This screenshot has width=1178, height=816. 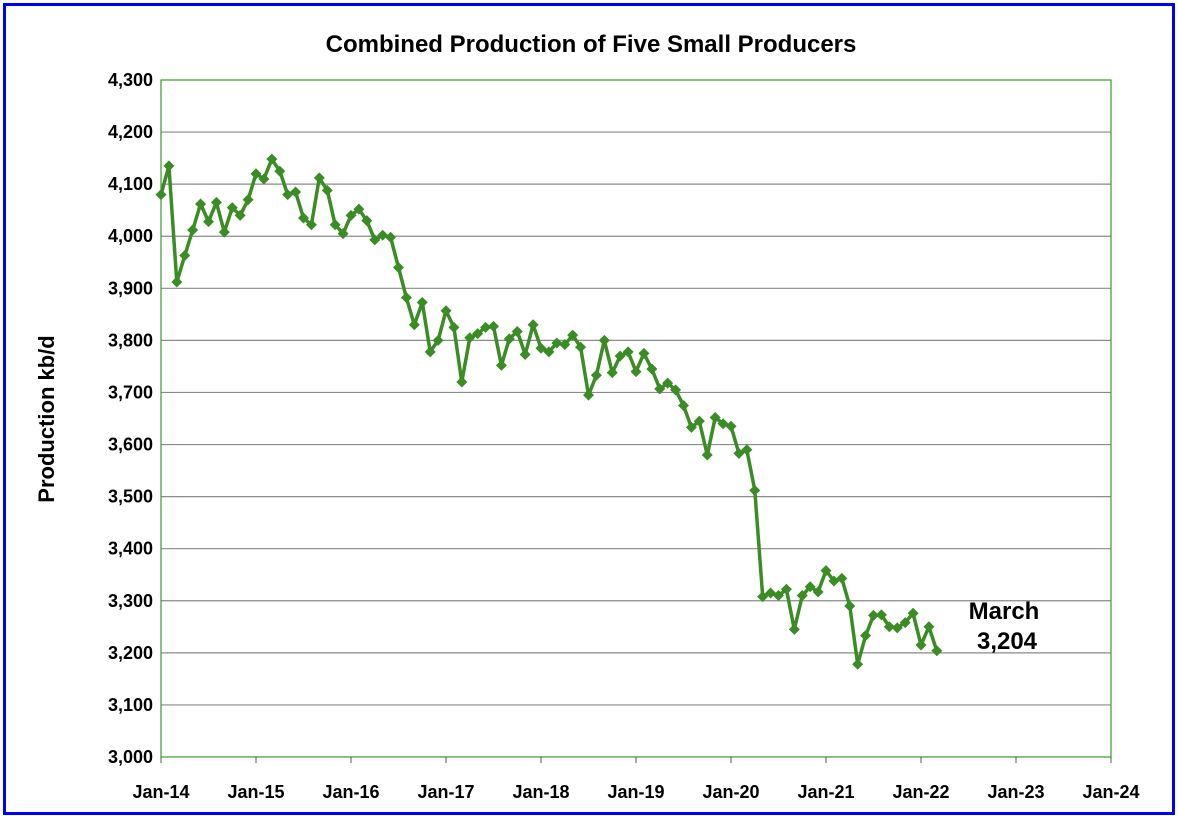 I want to click on y-tick-label: 4,300, so click(x=130, y=80).